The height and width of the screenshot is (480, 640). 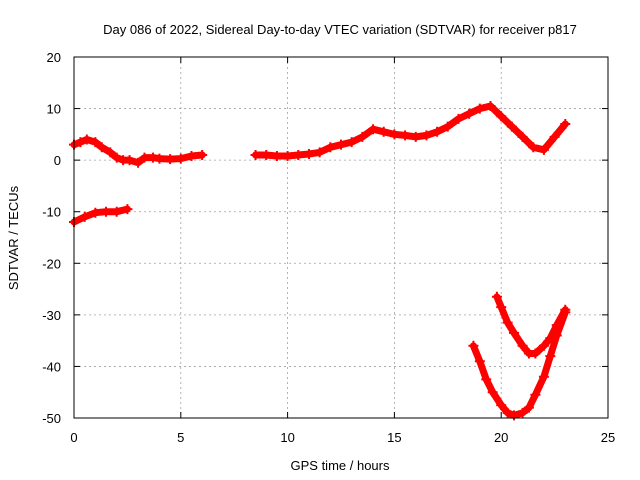 I want to click on y-tick-label: 10, so click(x=54, y=109).